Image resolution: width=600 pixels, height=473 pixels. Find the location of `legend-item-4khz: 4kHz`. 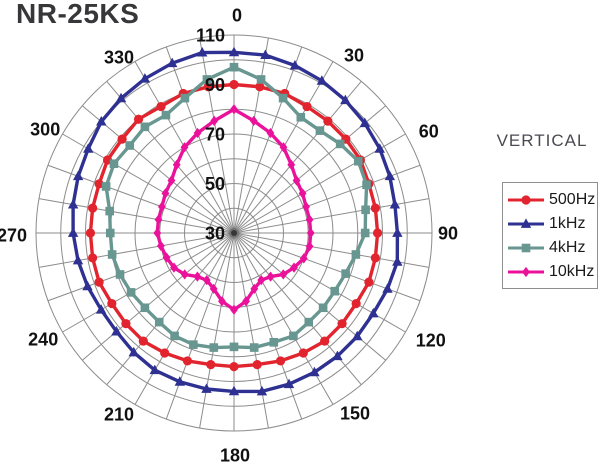

legend-item-4khz: 4kHz is located at coordinates (550, 248).